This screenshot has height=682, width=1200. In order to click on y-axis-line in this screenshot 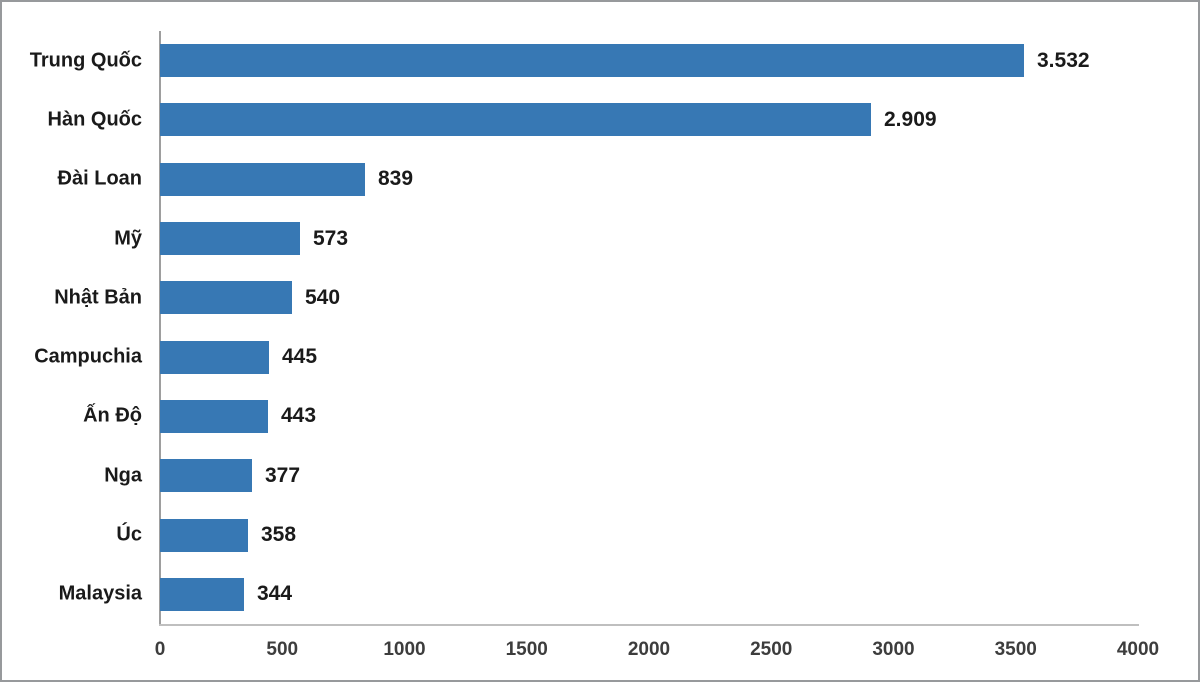, I will do `click(160, 327)`.